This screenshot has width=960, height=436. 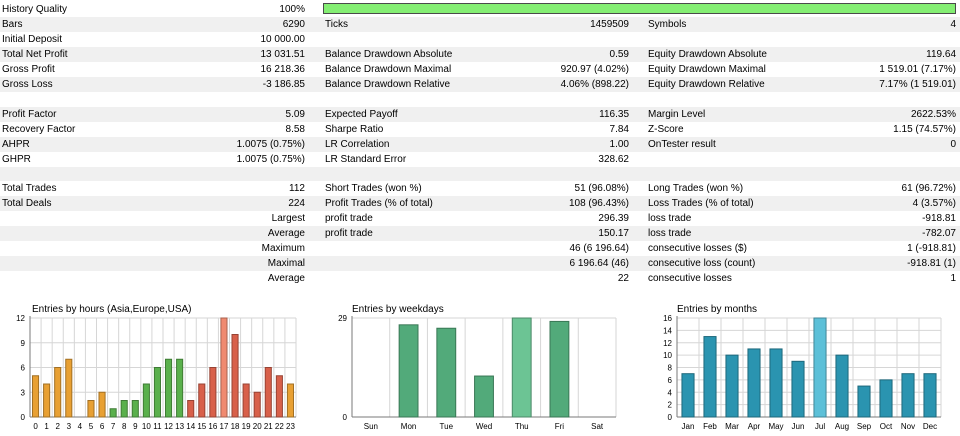 What do you see at coordinates (23, 343) in the screenshot?
I see `y-tick-label: 9` at bounding box center [23, 343].